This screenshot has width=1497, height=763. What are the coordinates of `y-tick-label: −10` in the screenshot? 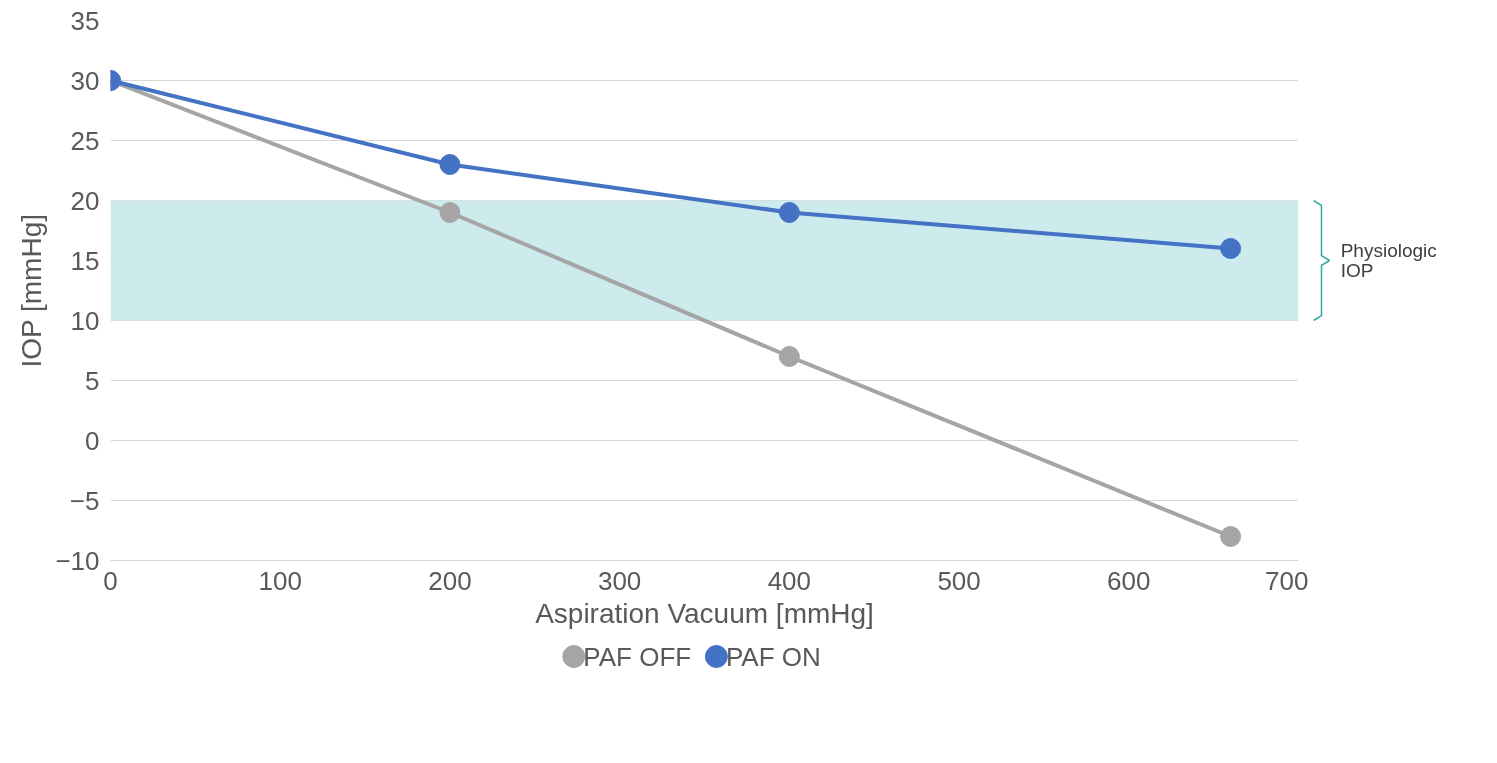 It's located at (77, 560).